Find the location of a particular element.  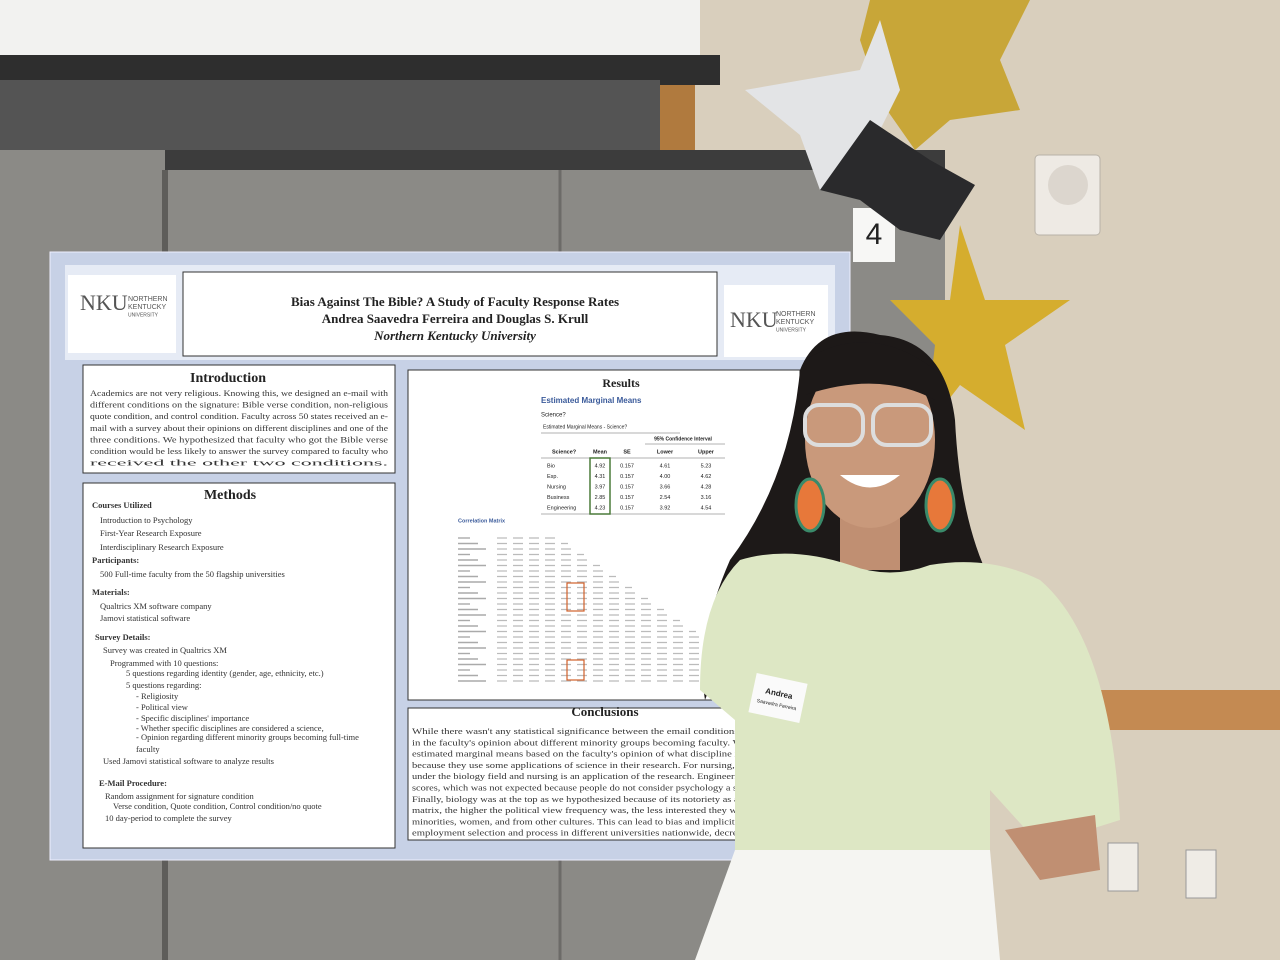

section-heading: Methods is located at coordinates (230, 495).